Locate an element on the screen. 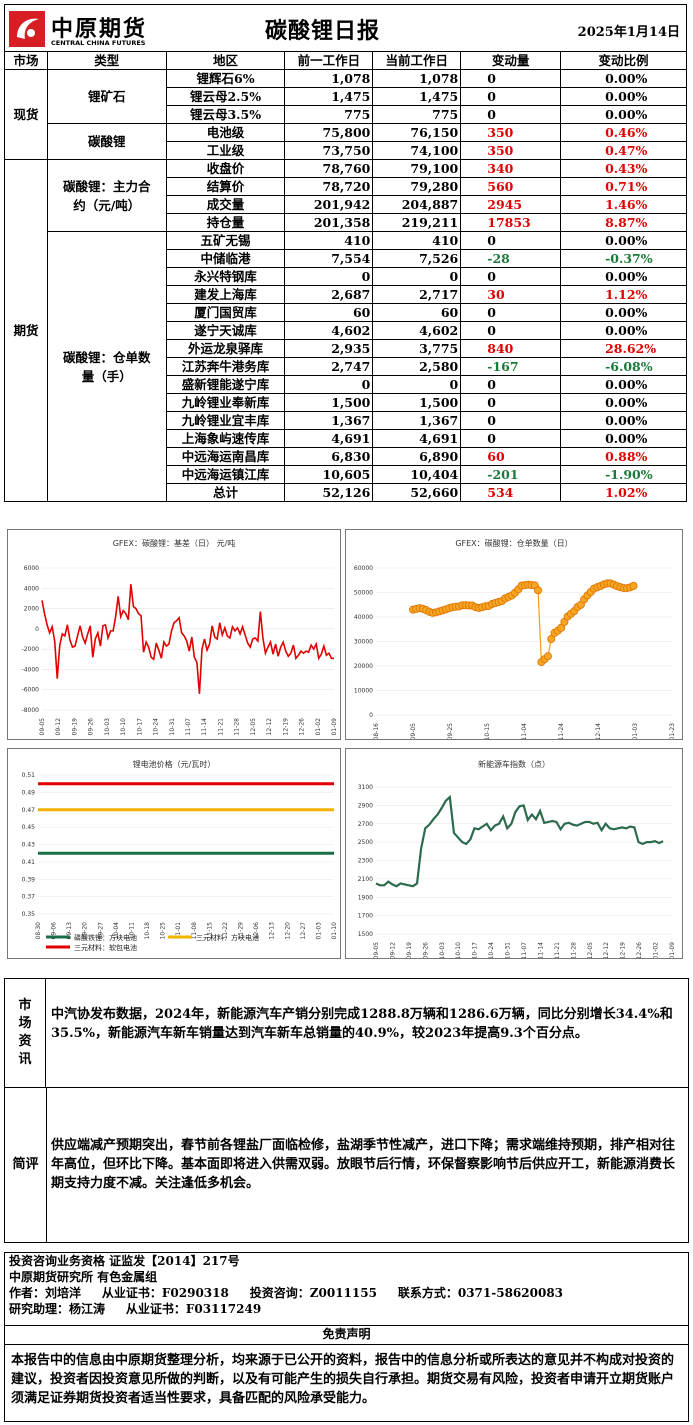 The width and height of the screenshot is (693, 1425). x-tick-label: 12-13 is located at coordinates (272, 931).